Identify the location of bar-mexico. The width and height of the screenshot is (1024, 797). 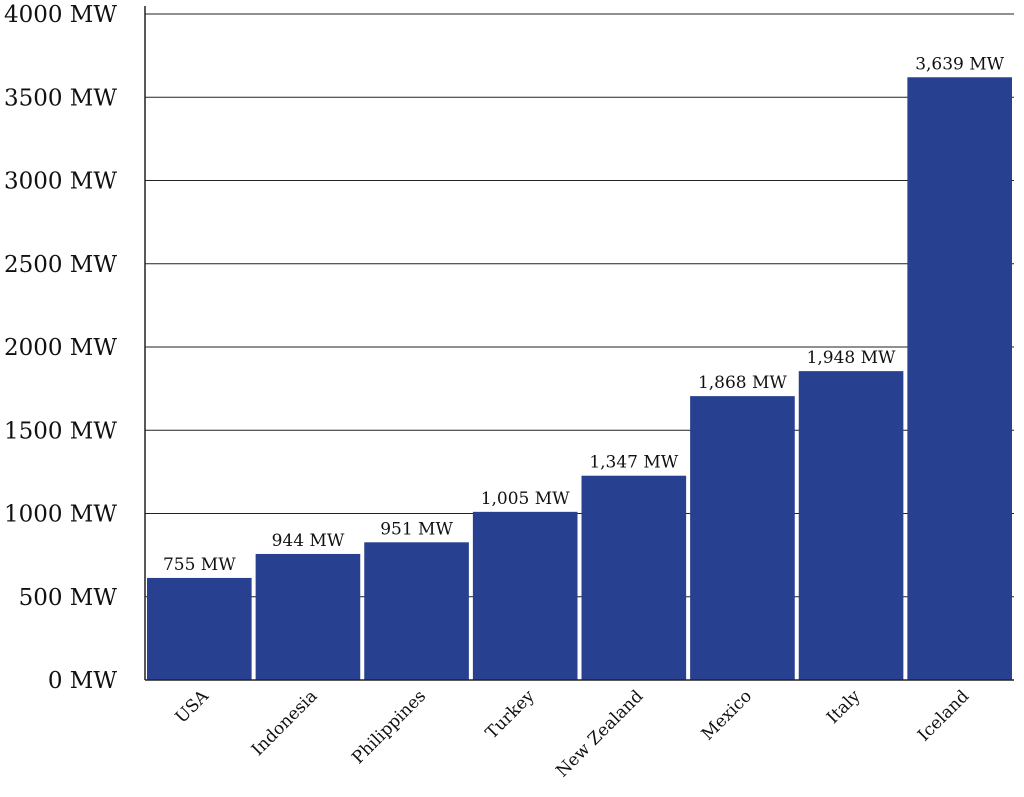
(742, 538).